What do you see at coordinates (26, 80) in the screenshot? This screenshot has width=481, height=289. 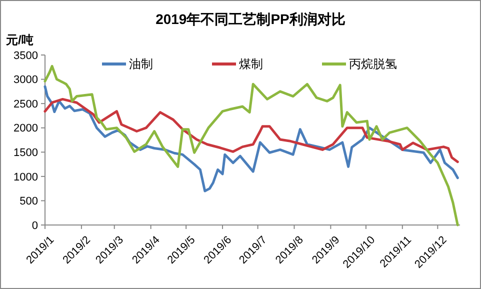 I see `y-tick-label: 3000` at bounding box center [26, 80].